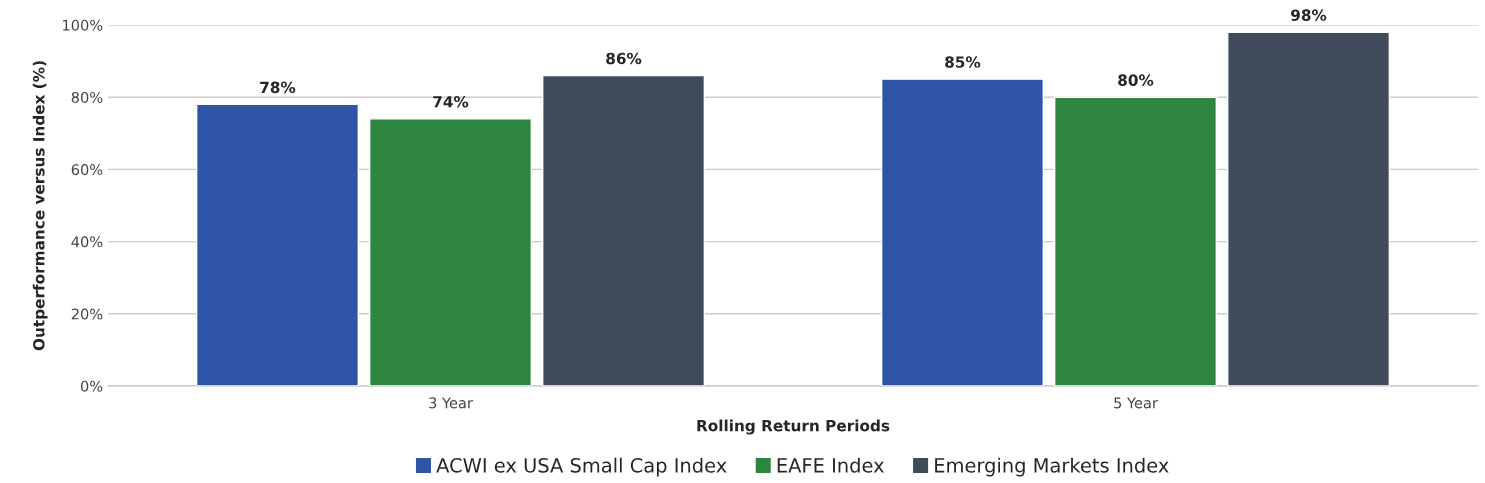 The image size is (1485, 483). I want to click on legend-label: ACWI ex USA Small Cap Index, so click(581, 467).